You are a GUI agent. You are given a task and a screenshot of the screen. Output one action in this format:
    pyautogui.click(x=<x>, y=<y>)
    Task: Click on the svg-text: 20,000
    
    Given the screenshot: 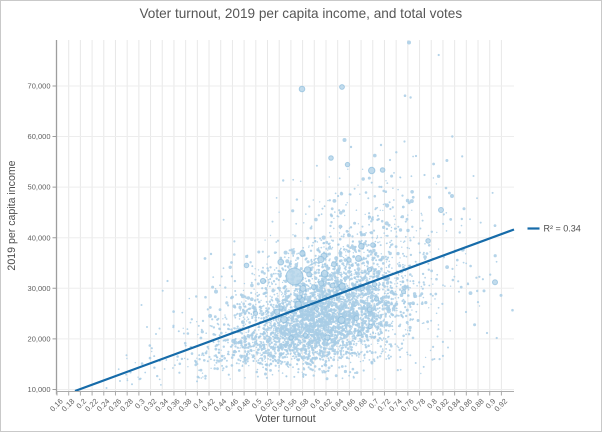 What is the action you would take?
    pyautogui.click(x=39, y=339)
    